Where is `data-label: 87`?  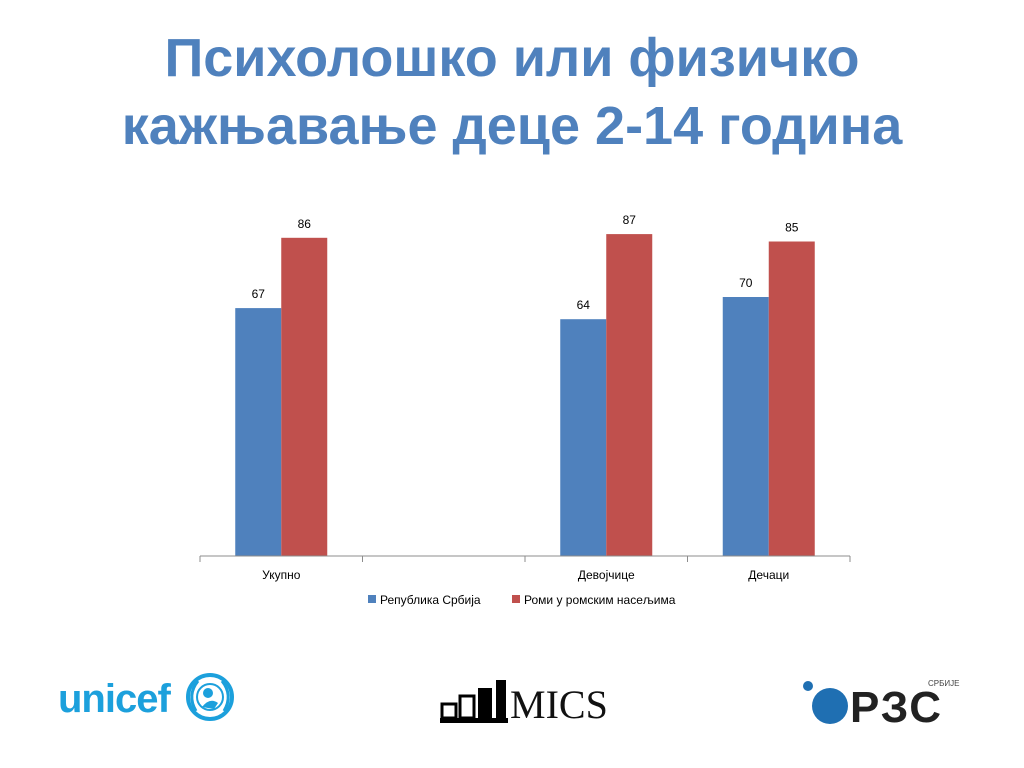 data-label: 87 is located at coordinates (630, 220).